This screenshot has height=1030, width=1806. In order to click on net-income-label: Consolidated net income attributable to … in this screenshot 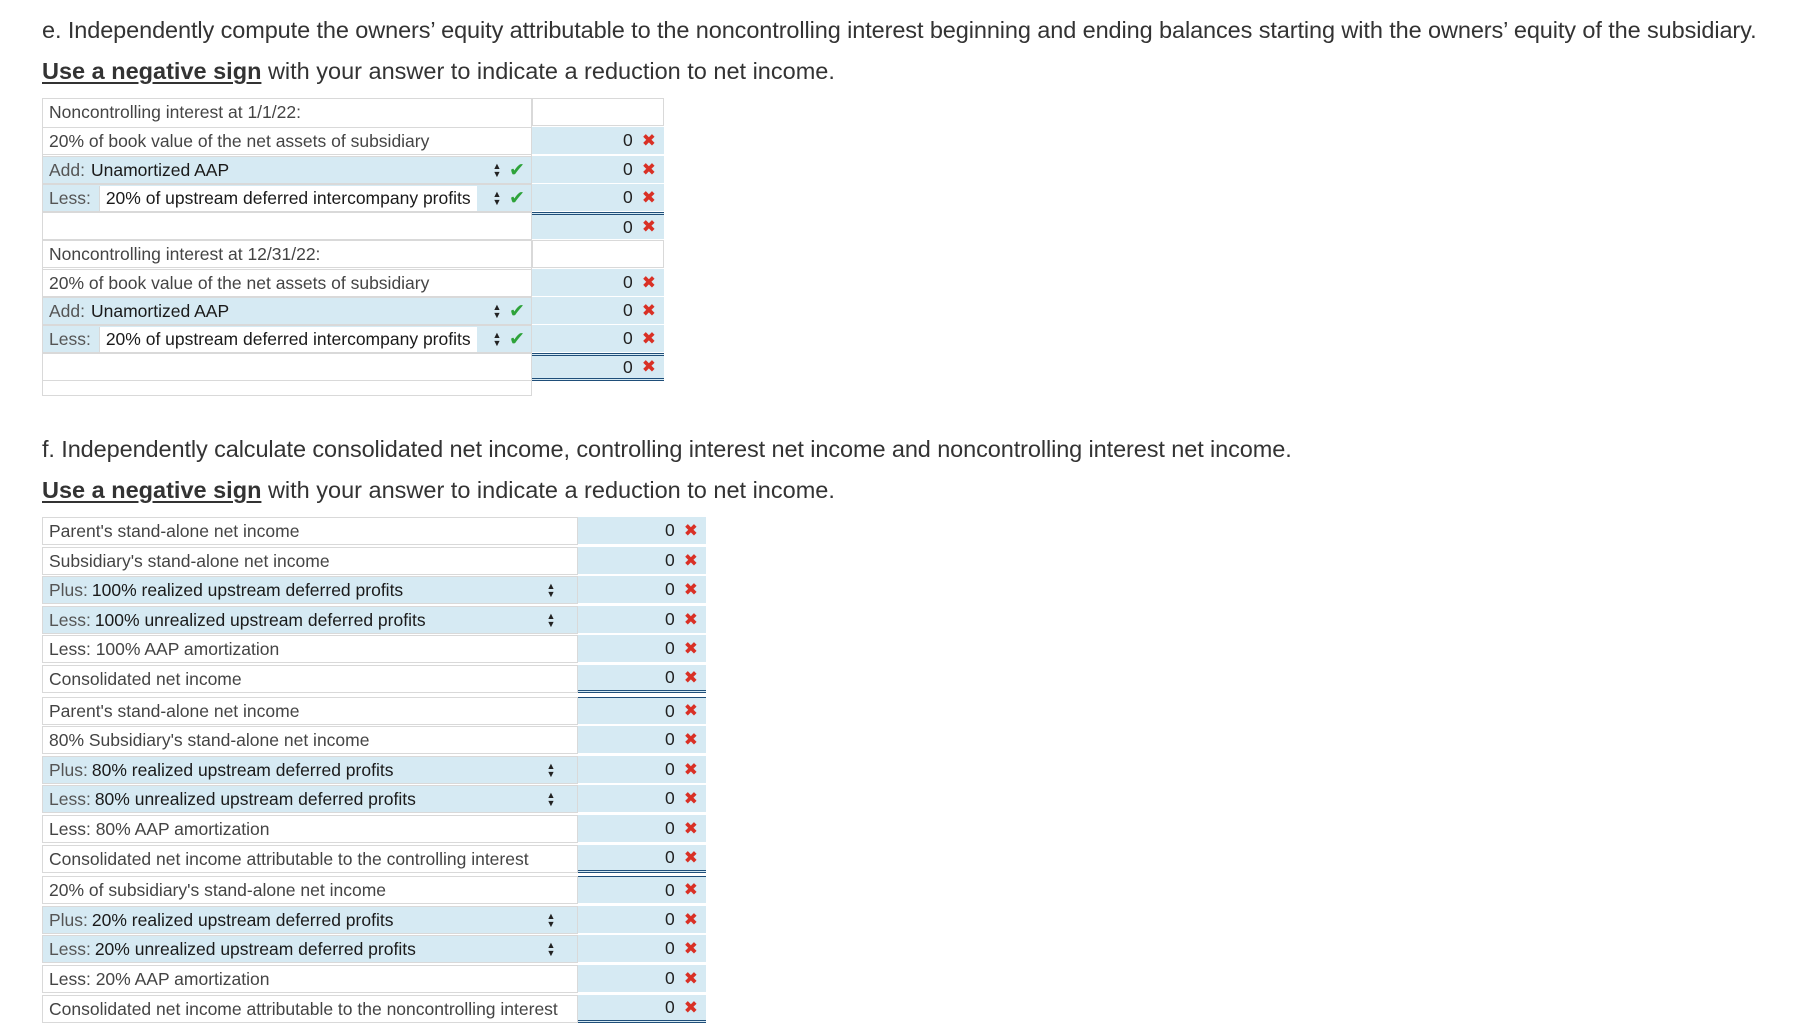, I will do `click(310, 859)`.